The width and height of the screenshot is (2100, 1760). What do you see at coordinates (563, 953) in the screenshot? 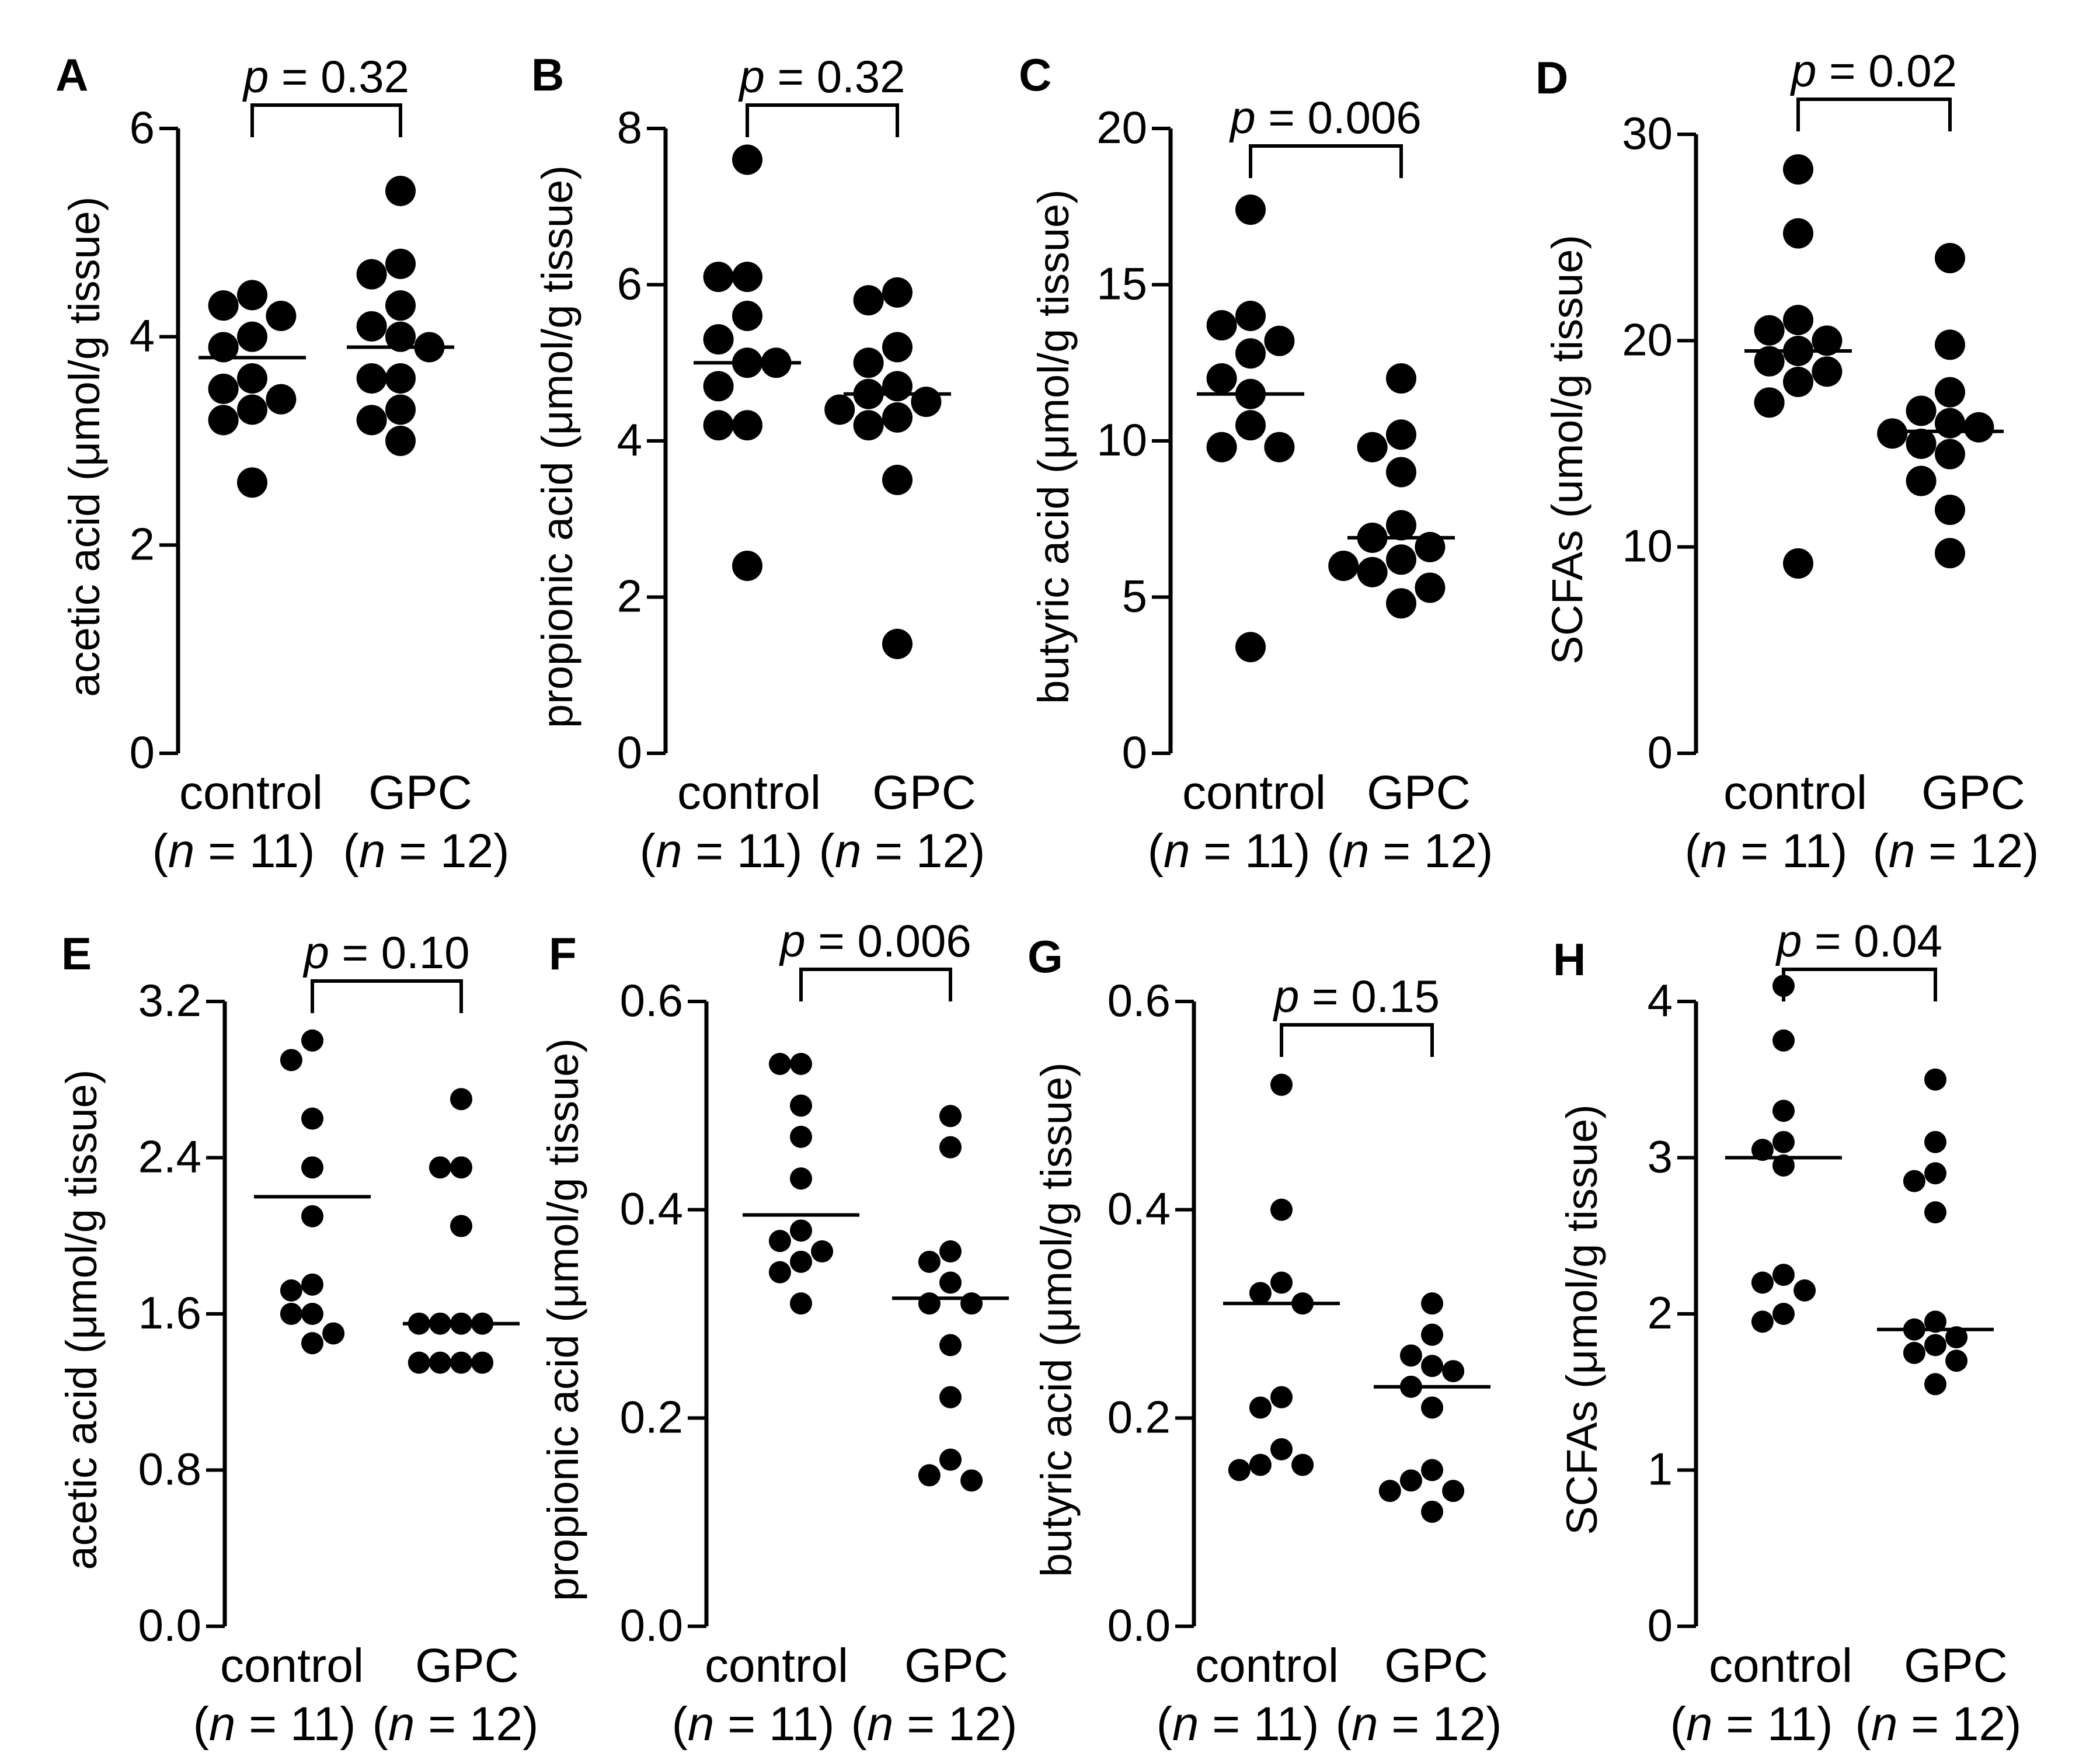
I see `panel-letter: F` at bounding box center [563, 953].